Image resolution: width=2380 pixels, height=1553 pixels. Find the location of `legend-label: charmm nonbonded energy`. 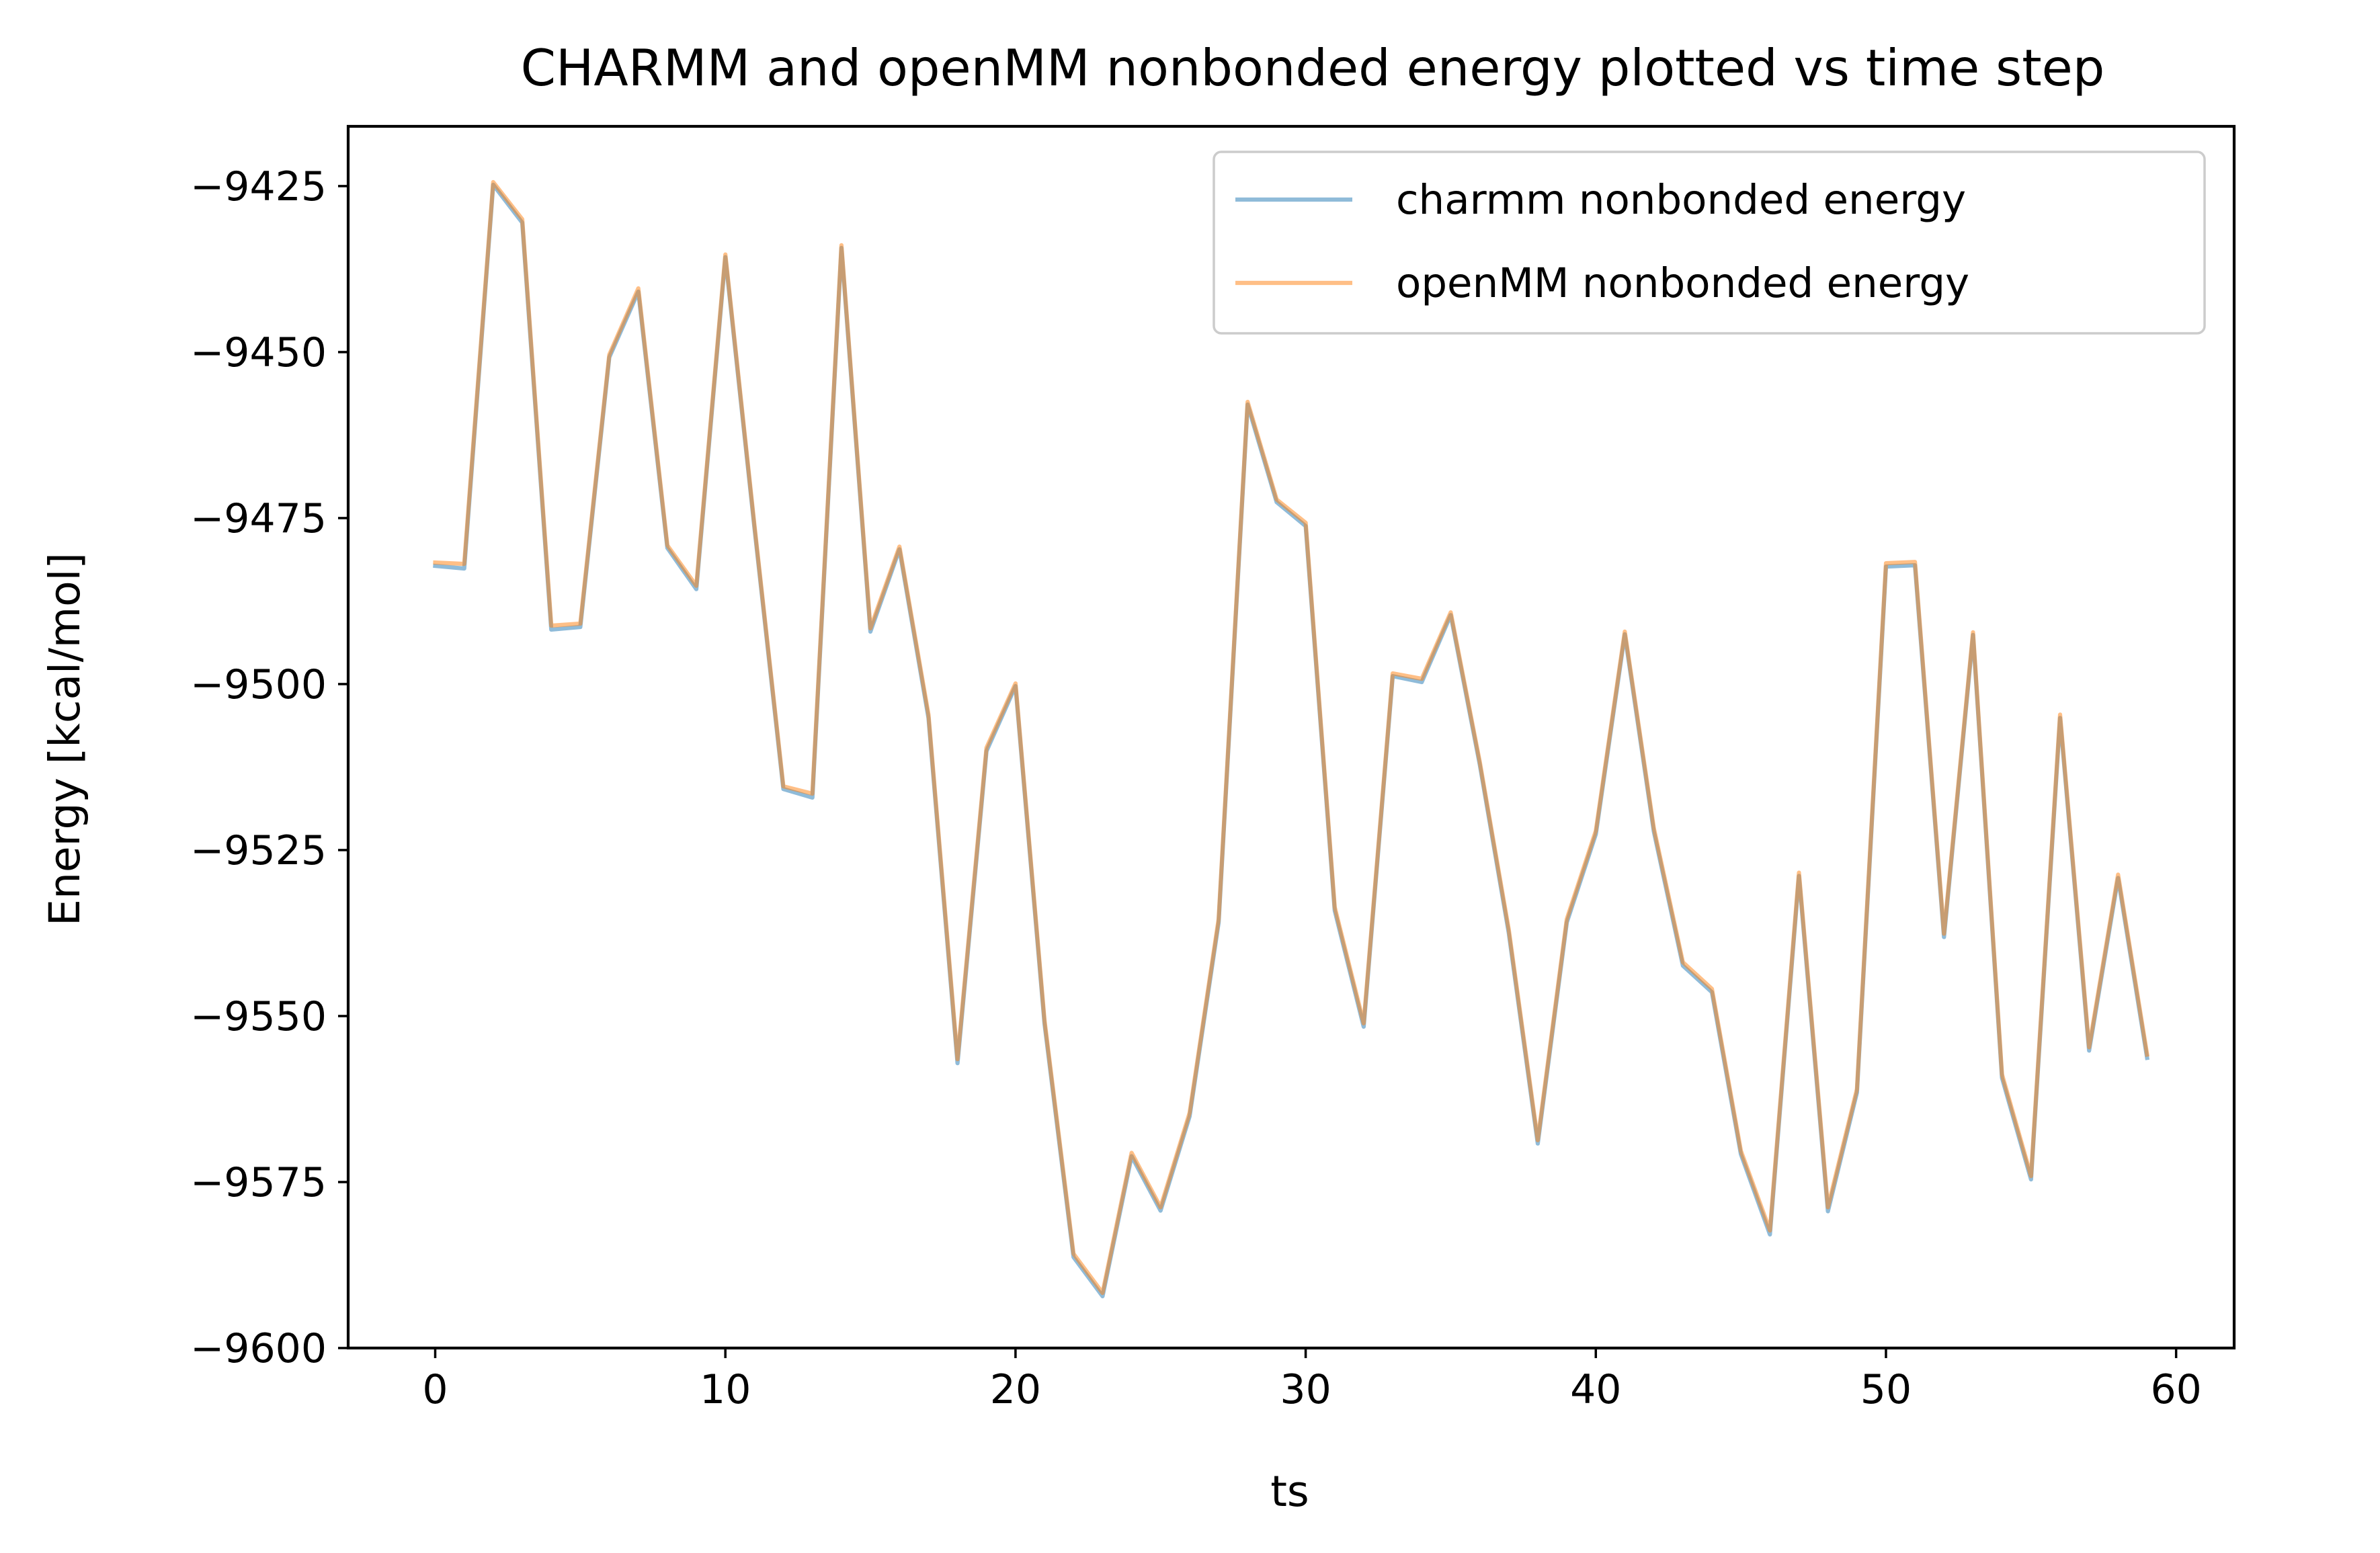

legend-label: charmm nonbonded energy is located at coordinates (1681, 200).